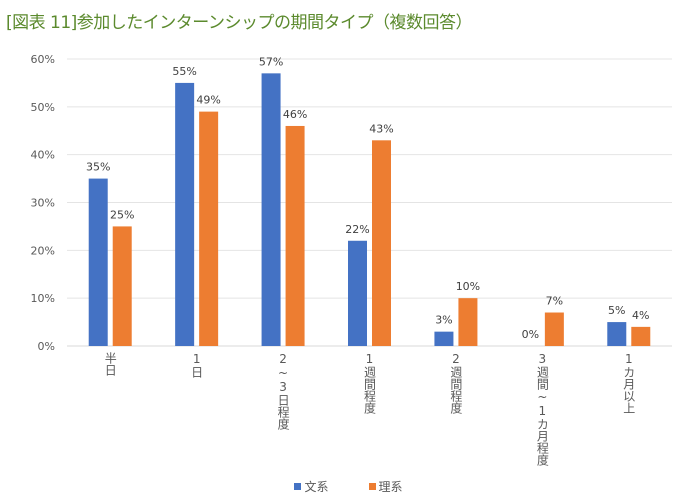 The width and height of the screenshot is (697, 499). I want to click on legend-label: 文系, so click(316, 487).